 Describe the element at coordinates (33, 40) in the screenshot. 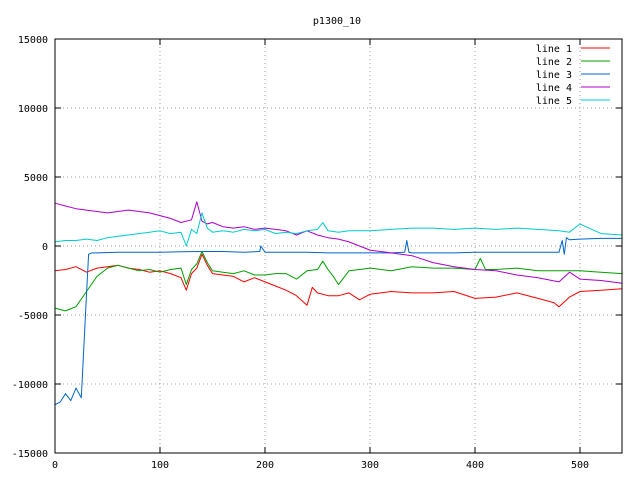

I see `y-tick-label: 15000` at that location.